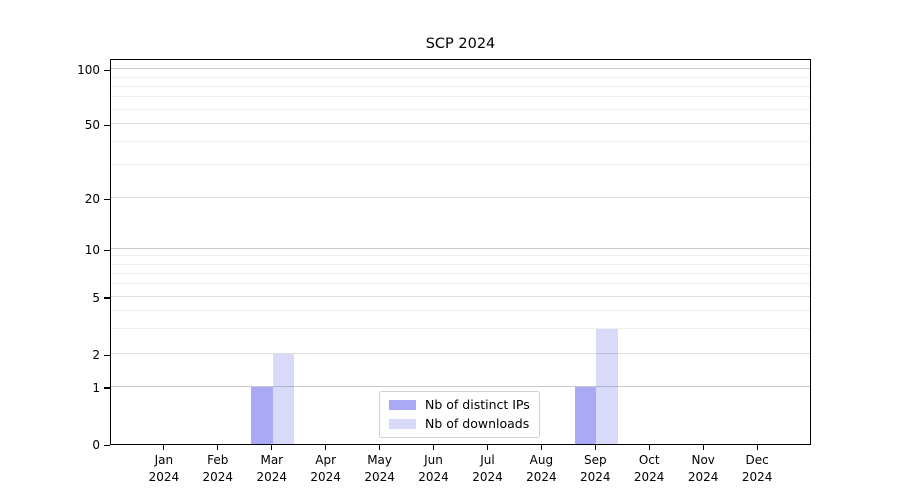 The width and height of the screenshot is (900, 500). What do you see at coordinates (703, 468) in the screenshot?
I see `x-tick-label-nov: Nov 2024` at bounding box center [703, 468].